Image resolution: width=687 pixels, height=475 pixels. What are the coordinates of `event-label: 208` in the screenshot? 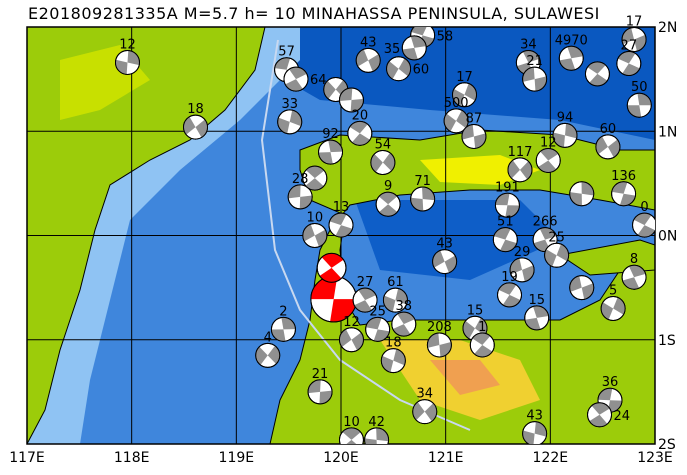 It's located at (439, 327).